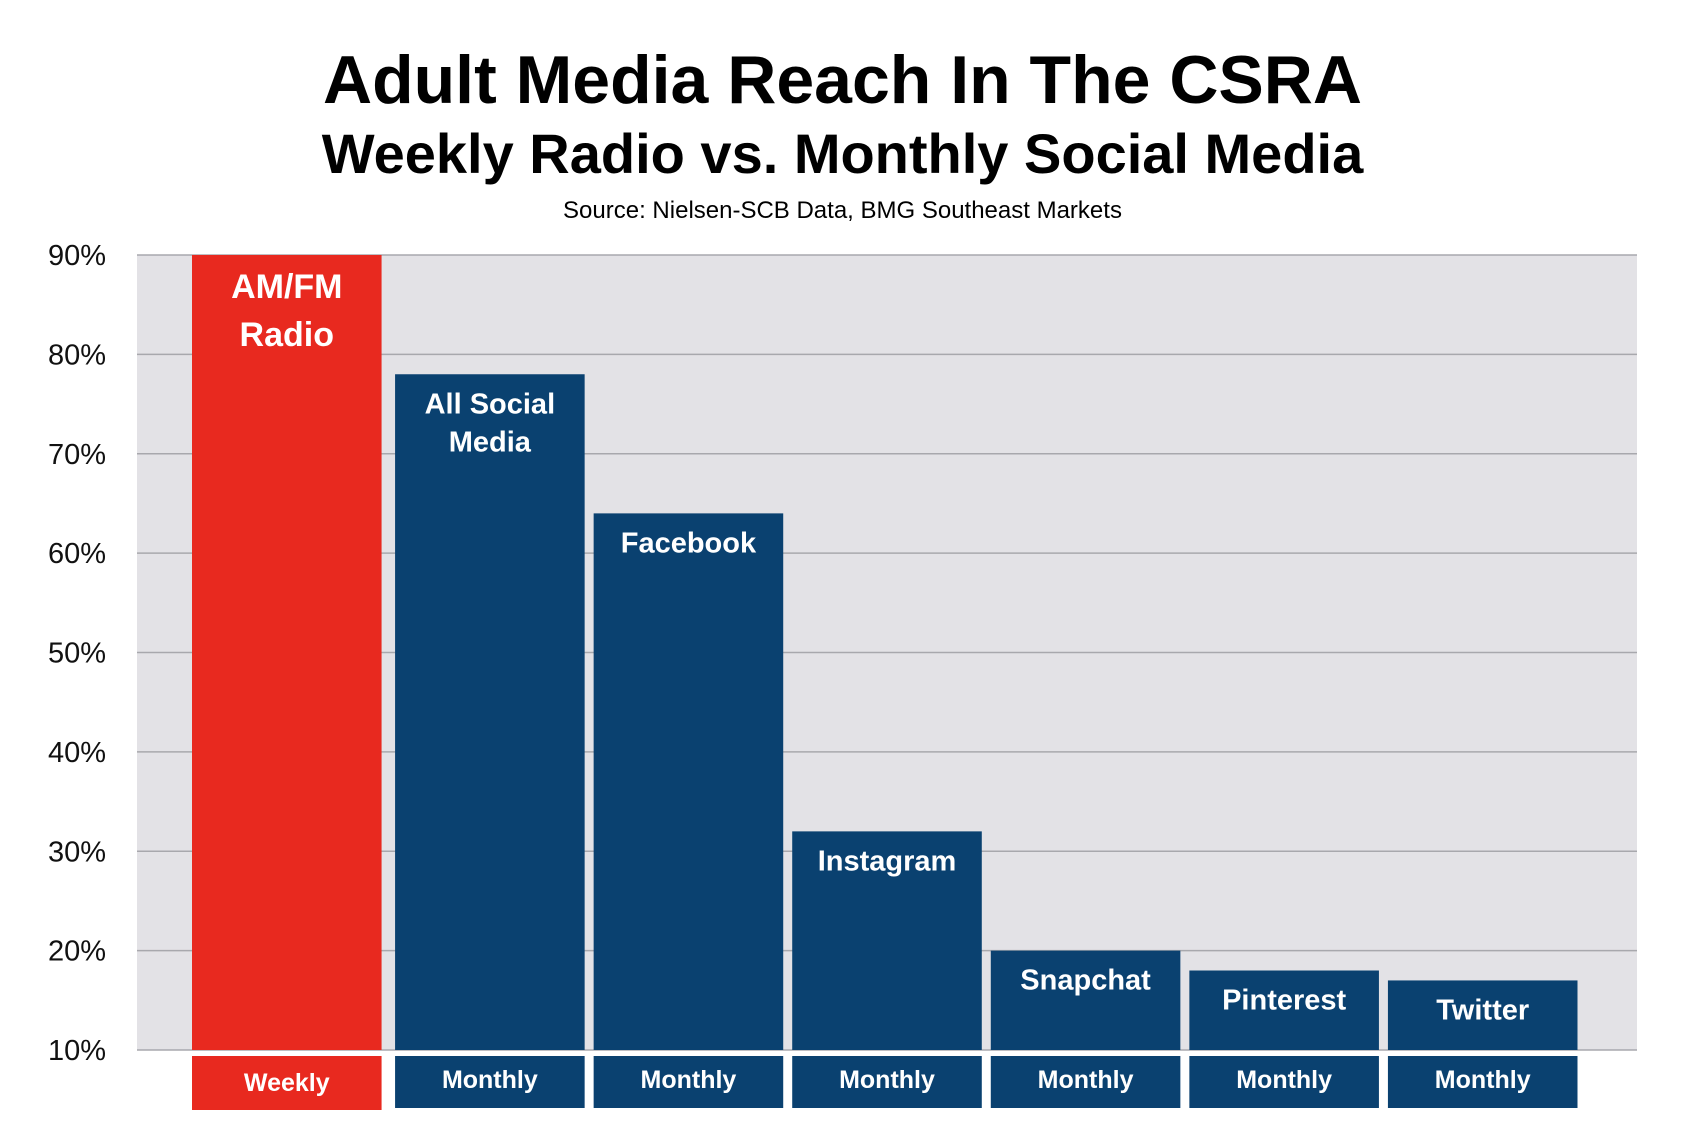  Describe the element at coordinates (1085, 981) in the screenshot. I see `bar-label: Snapchat` at that location.